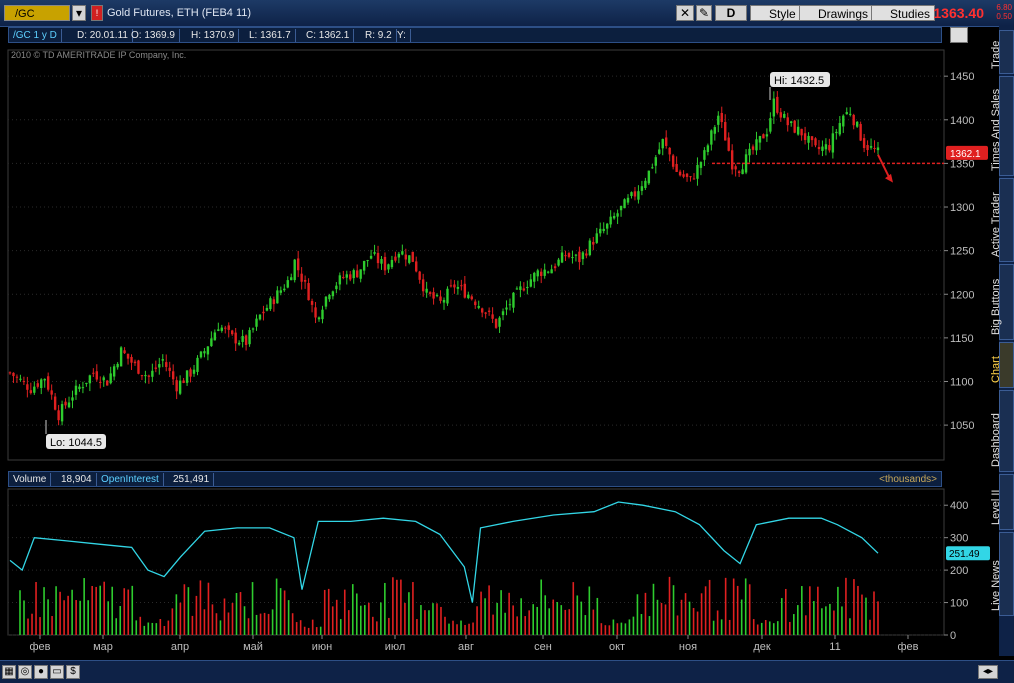 This screenshot has height=683, width=1014. Describe the element at coordinates (97, 13) in the screenshot. I see `alert-icon: !` at that location.